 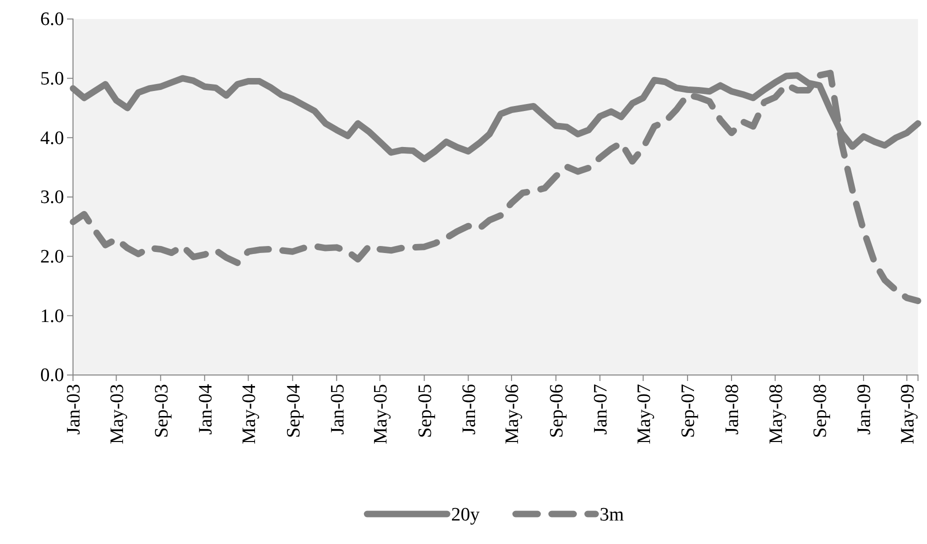 I want to click on x-tick-label: Sep-04, so click(x=293, y=411).